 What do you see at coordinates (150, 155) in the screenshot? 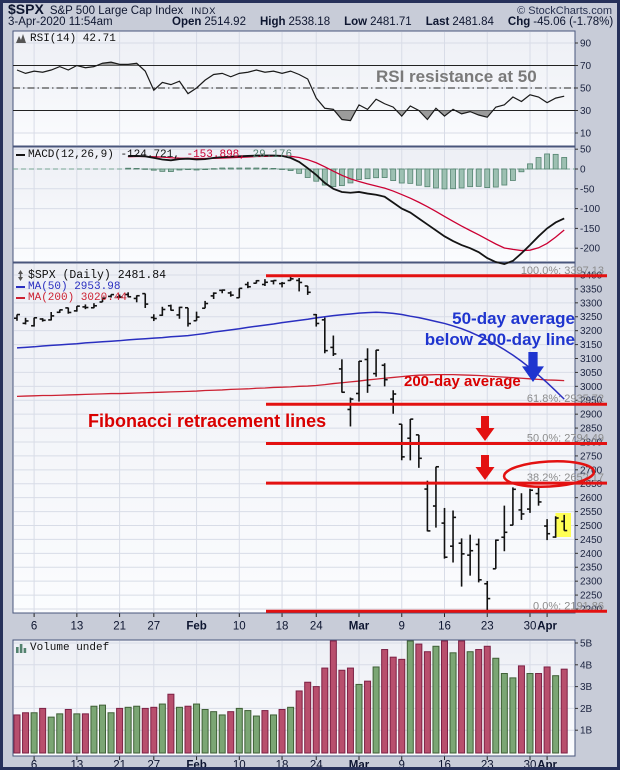
I see `macd-value: -124.721,` at bounding box center [150, 155].